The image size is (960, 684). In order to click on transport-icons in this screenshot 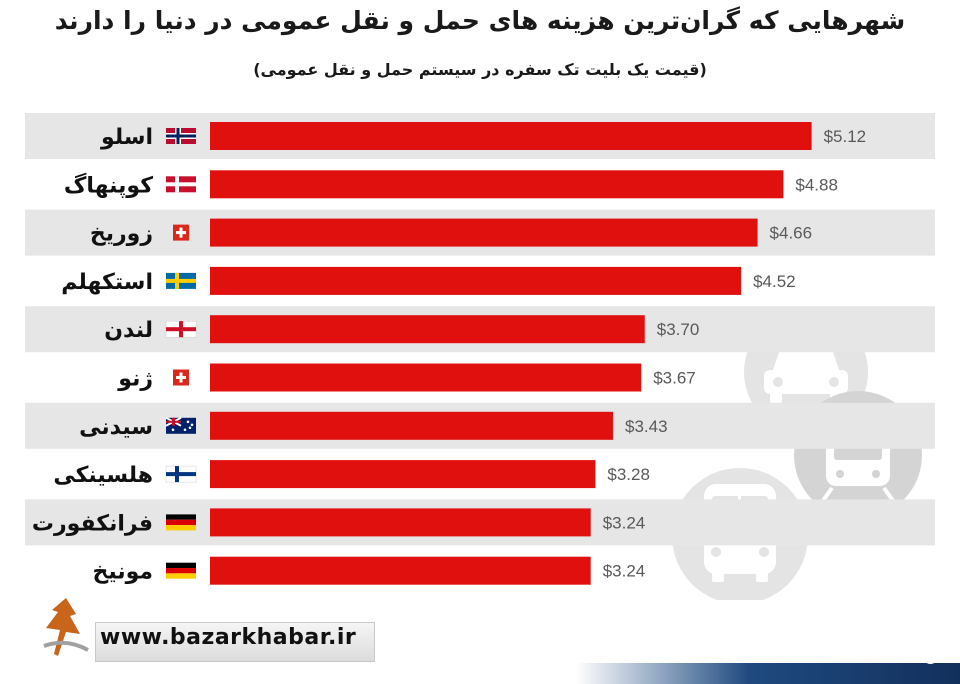, I will do `click(797, 455)`.